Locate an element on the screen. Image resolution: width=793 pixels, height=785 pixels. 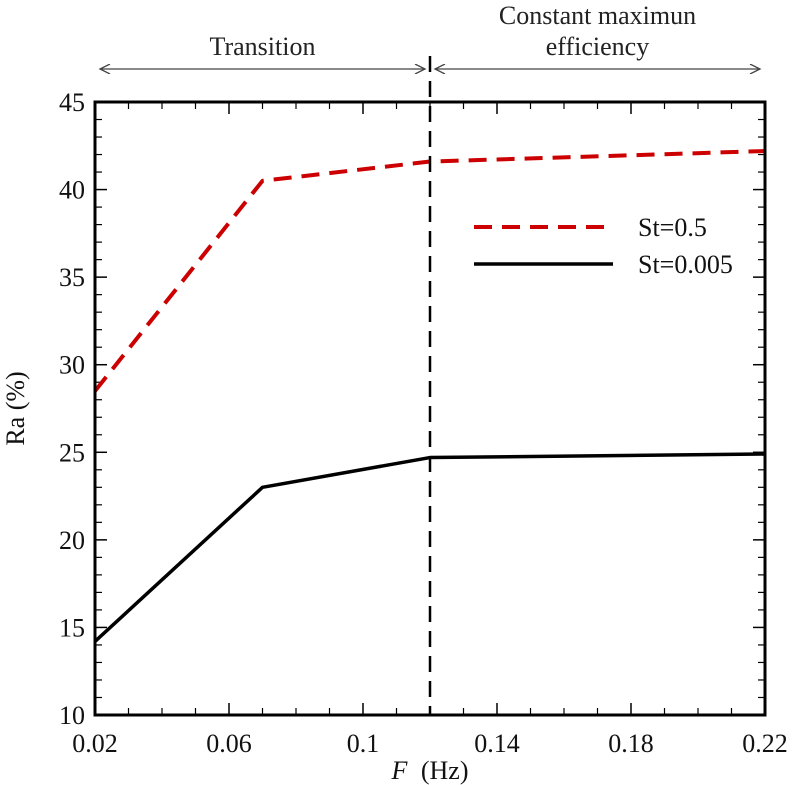
x-tick-label: 0.06 is located at coordinates (229, 743).